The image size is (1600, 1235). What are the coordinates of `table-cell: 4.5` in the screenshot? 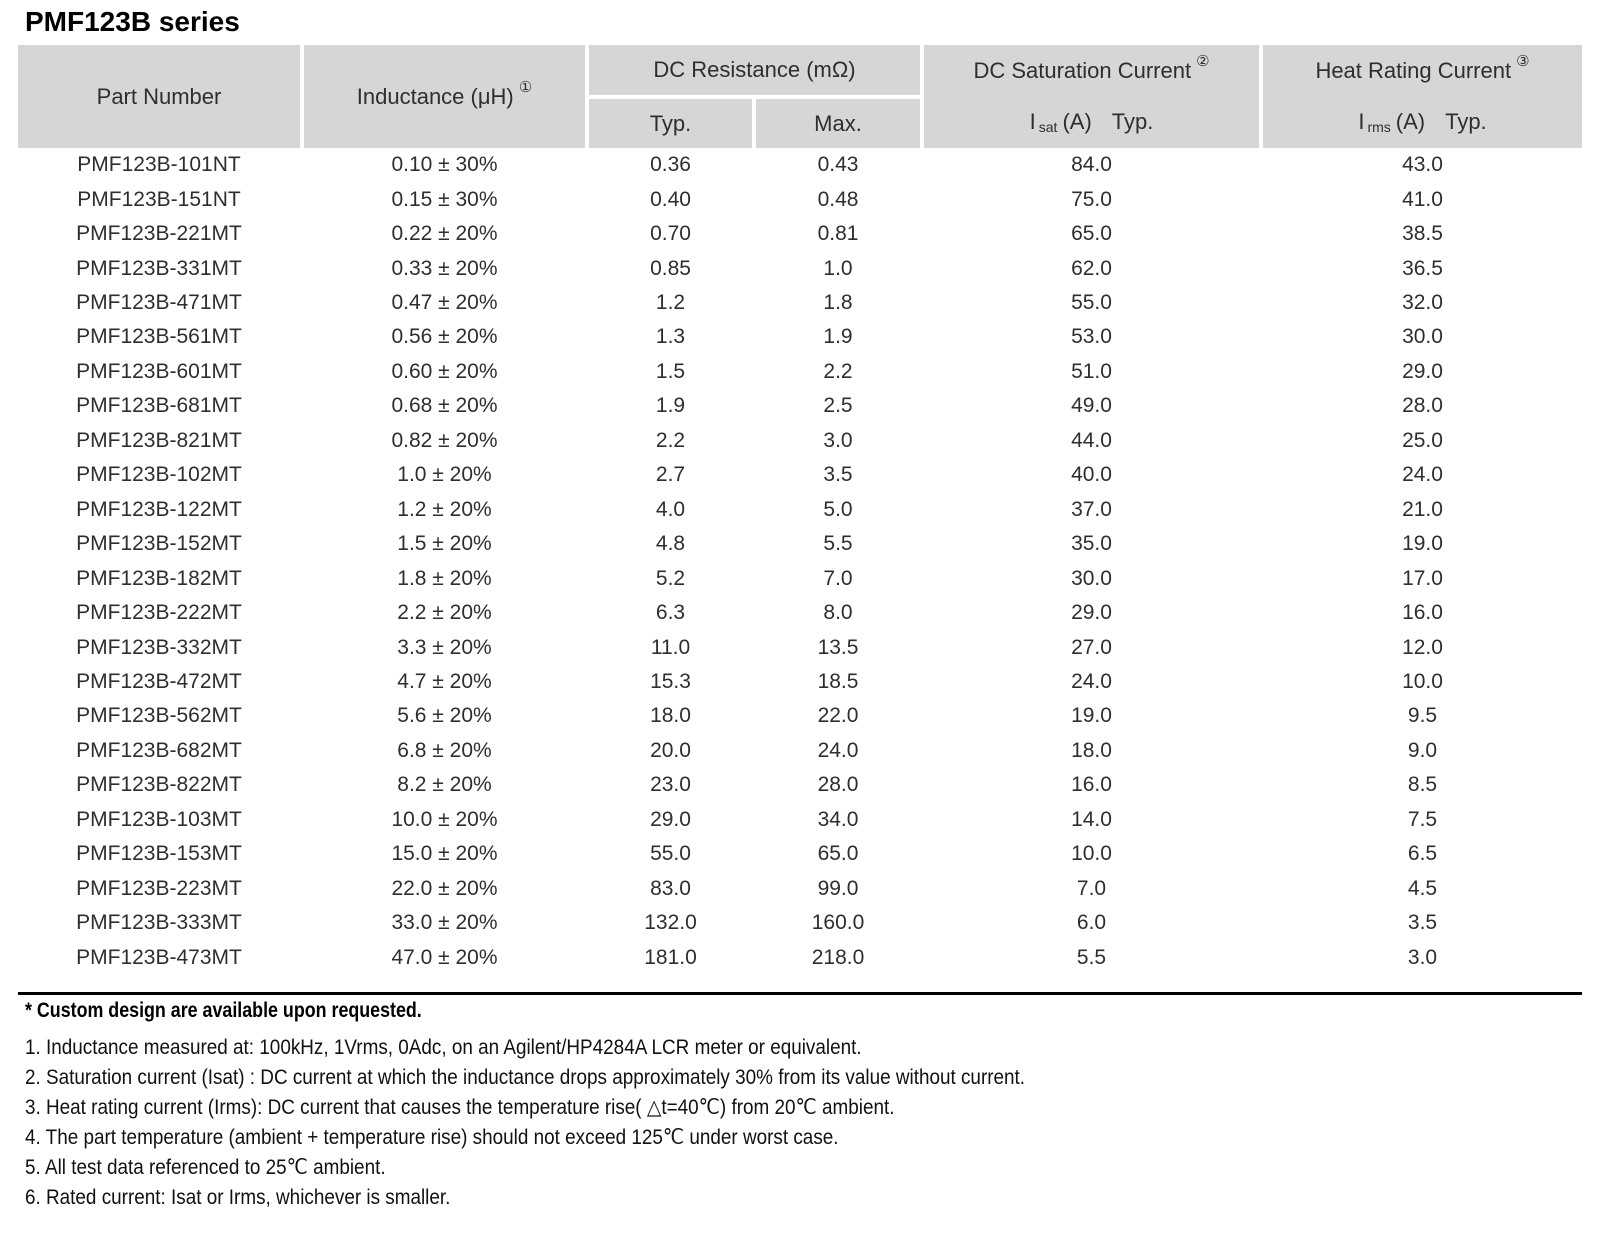 It's located at (1422, 888).